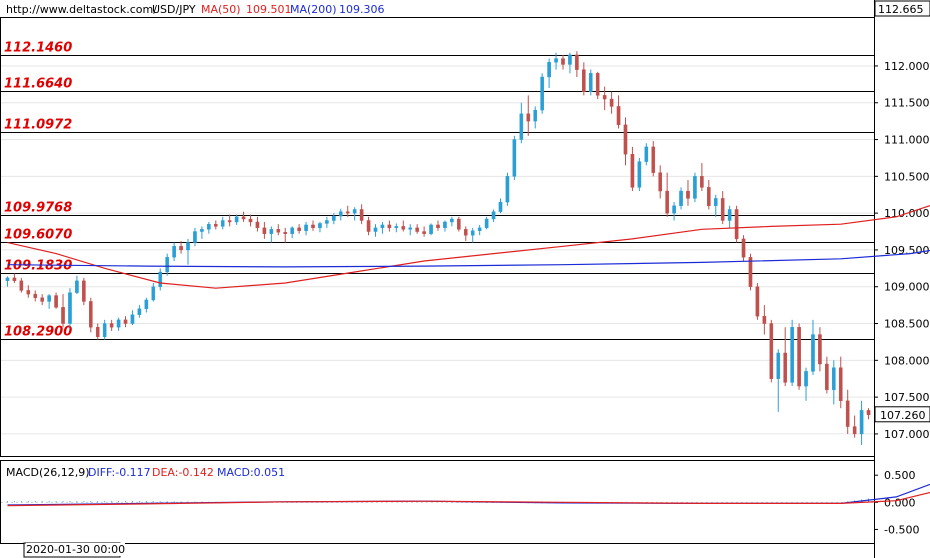  Describe the element at coordinates (38, 332) in the screenshot. I see `level-label: 108.2900` at that location.